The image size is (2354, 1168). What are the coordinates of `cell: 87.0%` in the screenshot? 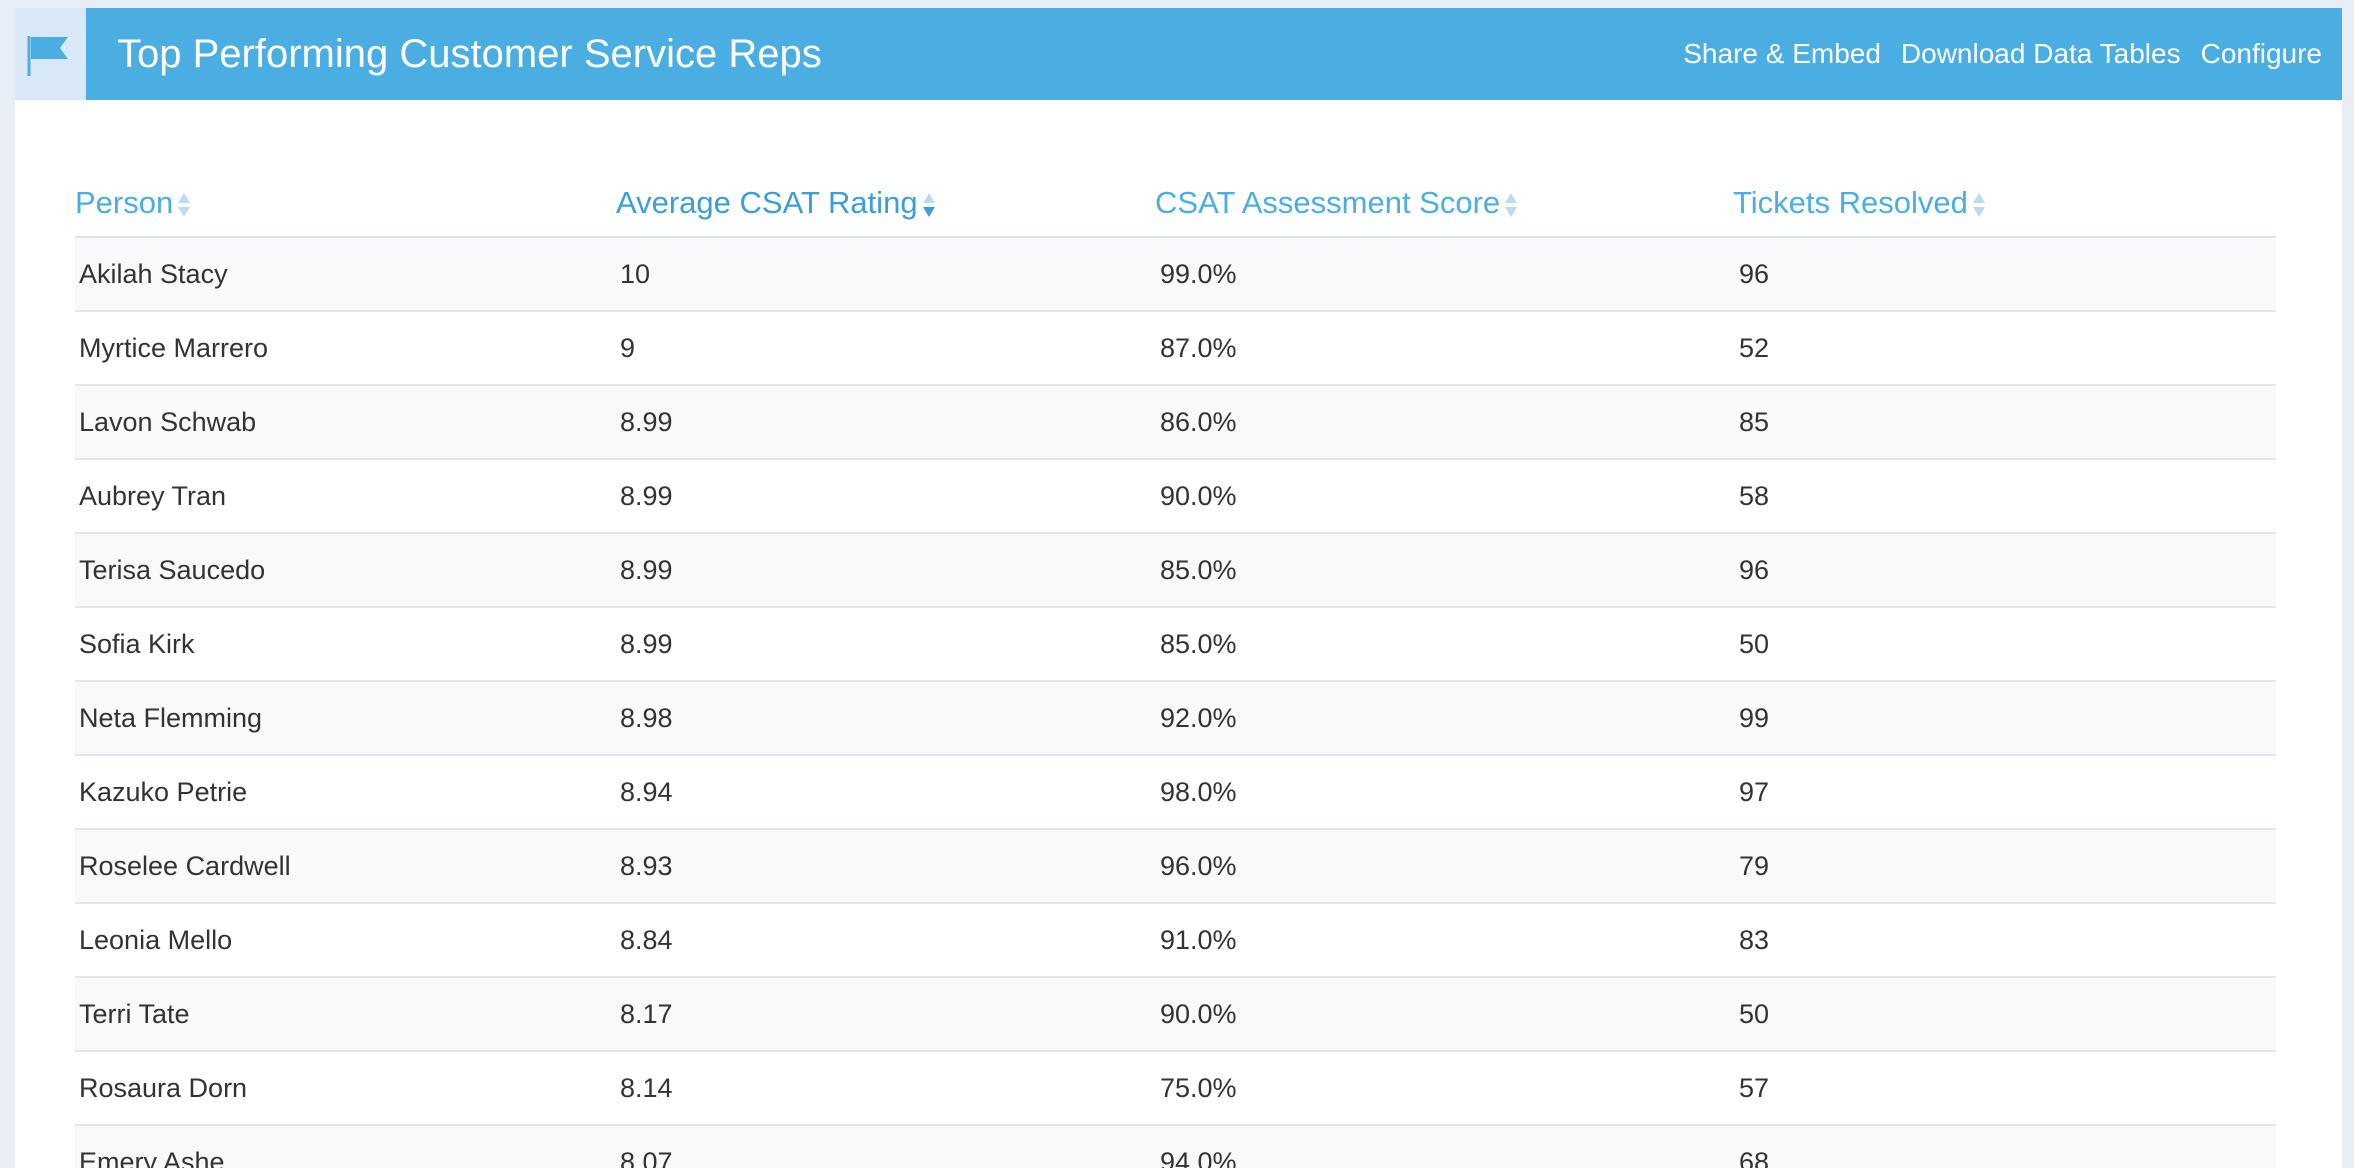 It's located at (1198, 348).